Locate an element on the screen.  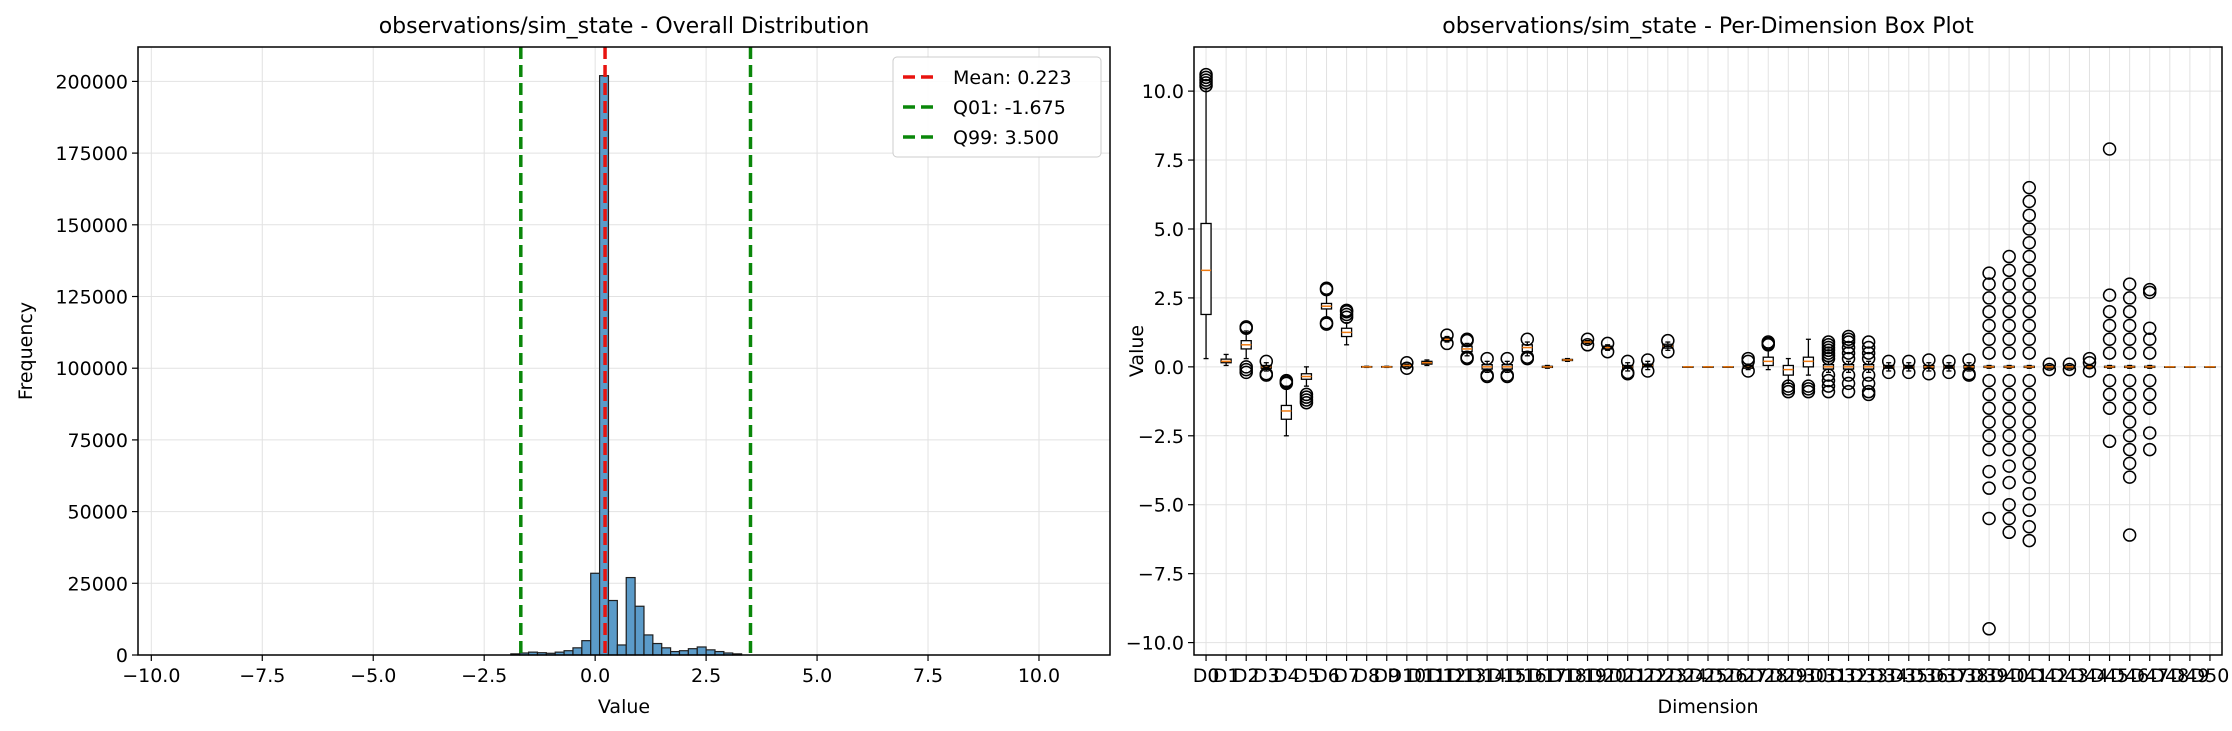
boxplot-y-tick-label: −10.0 is located at coordinates (1155, 644).